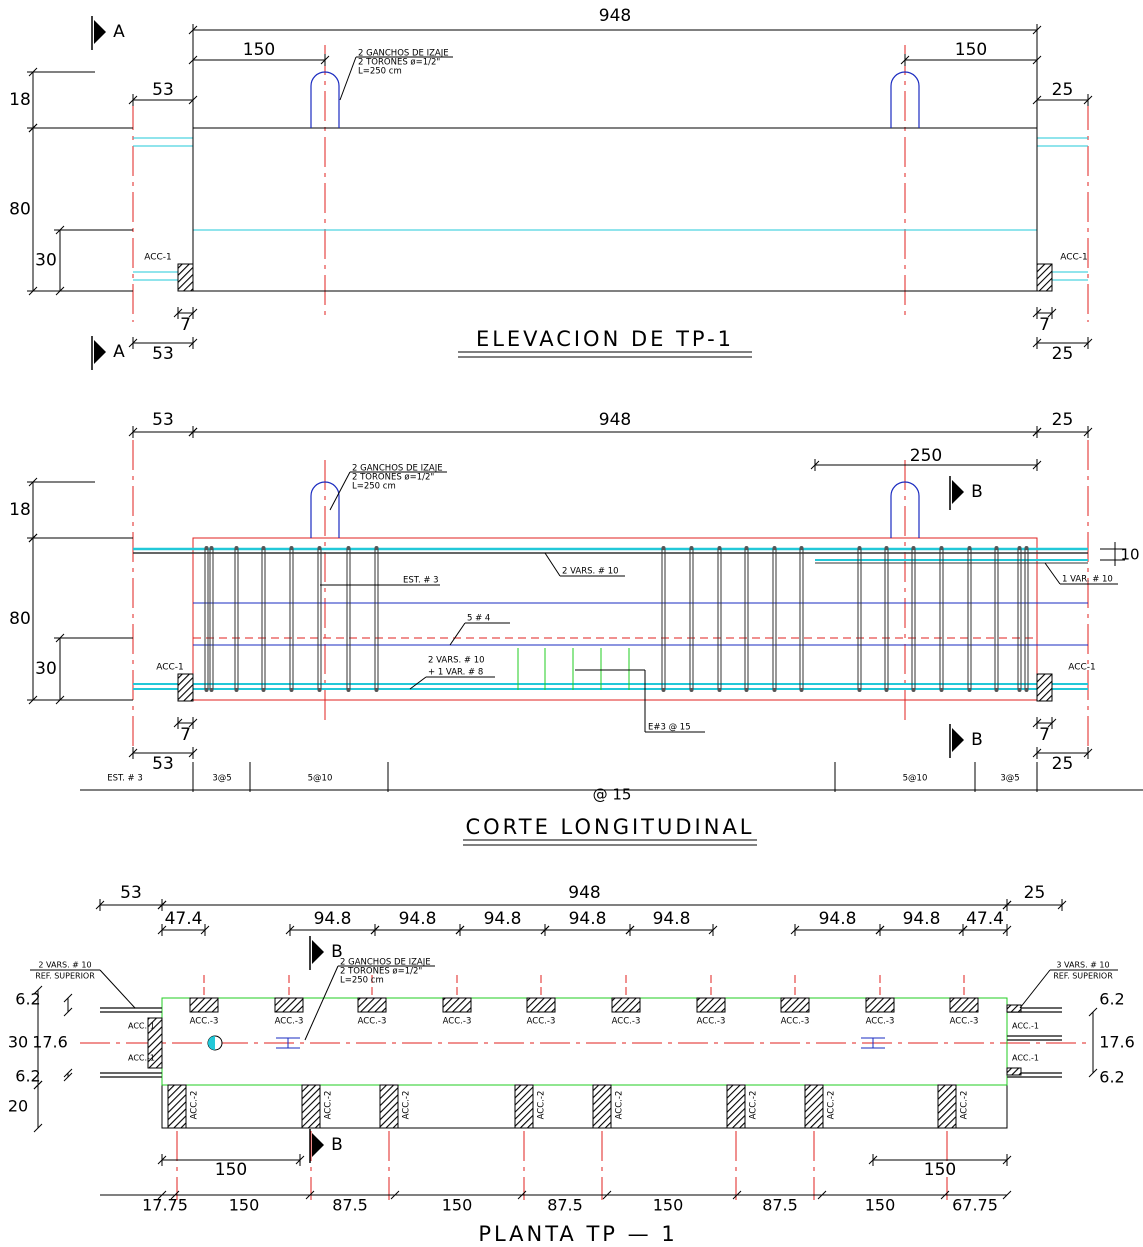 This screenshot has width=1143, height=1247. Describe the element at coordinates (669, 728) in the screenshot. I see `label: E#3 @ 15` at that location.